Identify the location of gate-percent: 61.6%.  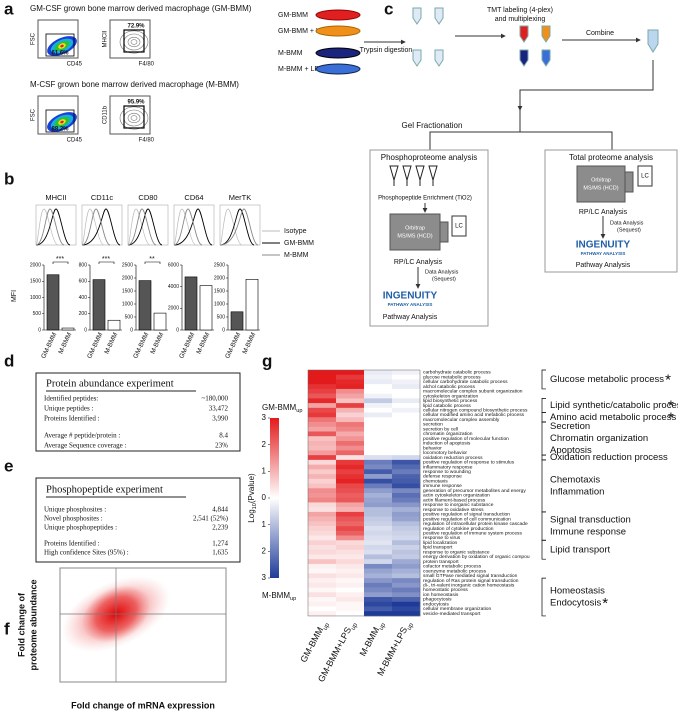
(60, 54).